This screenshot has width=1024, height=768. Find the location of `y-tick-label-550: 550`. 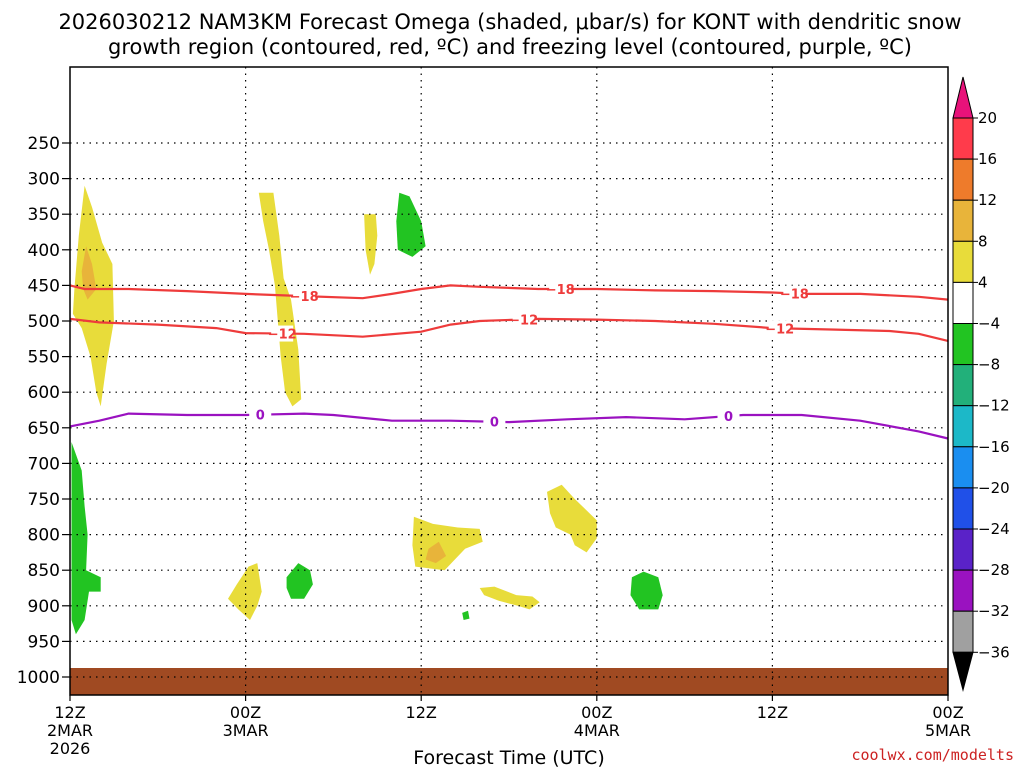

y-tick-label-550: 550 is located at coordinates (44, 358).